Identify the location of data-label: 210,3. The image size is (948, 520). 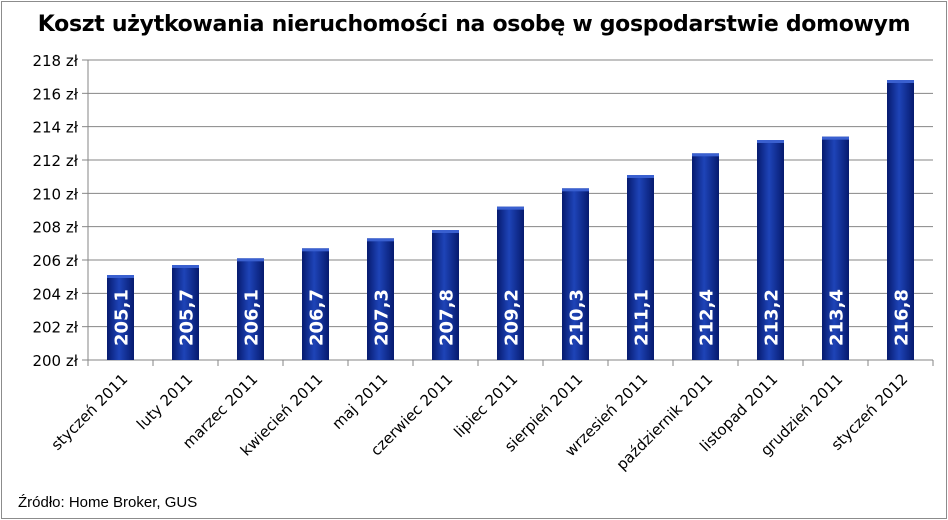
(577, 317).